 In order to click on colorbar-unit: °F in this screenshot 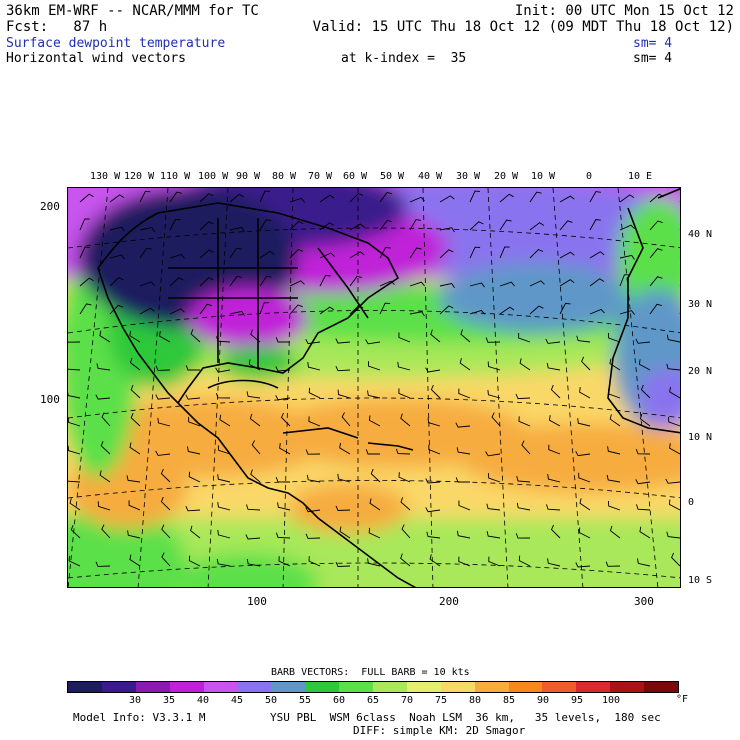, I will do `click(682, 699)`.